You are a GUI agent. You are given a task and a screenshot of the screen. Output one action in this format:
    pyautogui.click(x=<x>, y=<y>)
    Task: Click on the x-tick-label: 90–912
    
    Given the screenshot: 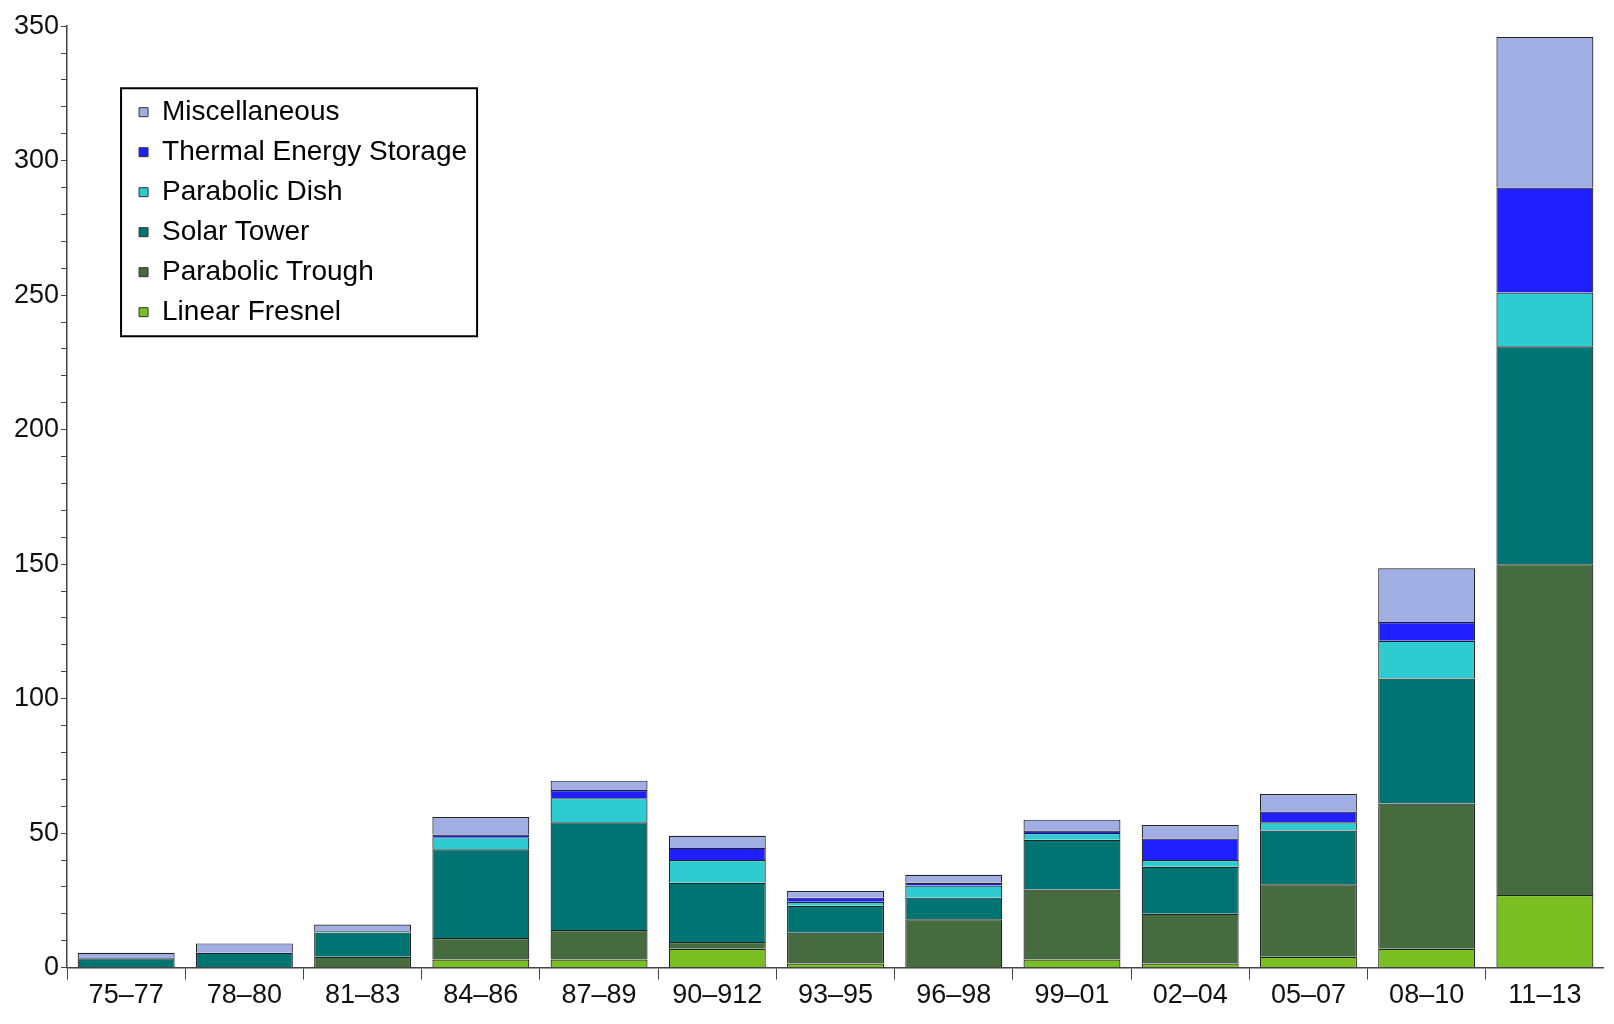 What is the action you would take?
    pyautogui.click(x=717, y=994)
    